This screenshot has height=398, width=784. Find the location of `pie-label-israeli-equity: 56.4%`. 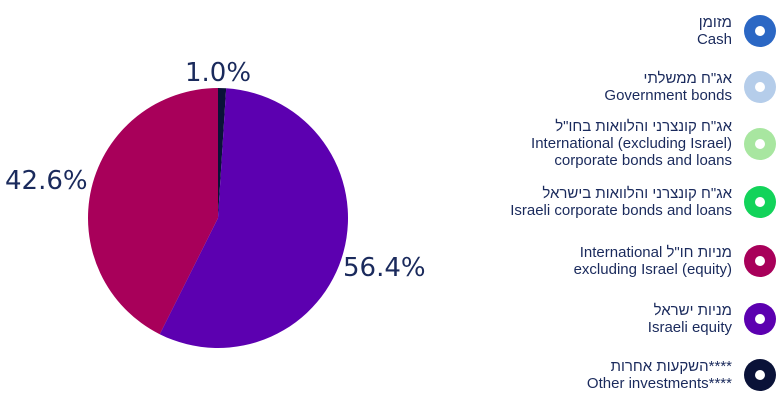

pie-label-israeli-equity: 56.4% is located at coordinates (384, 268).